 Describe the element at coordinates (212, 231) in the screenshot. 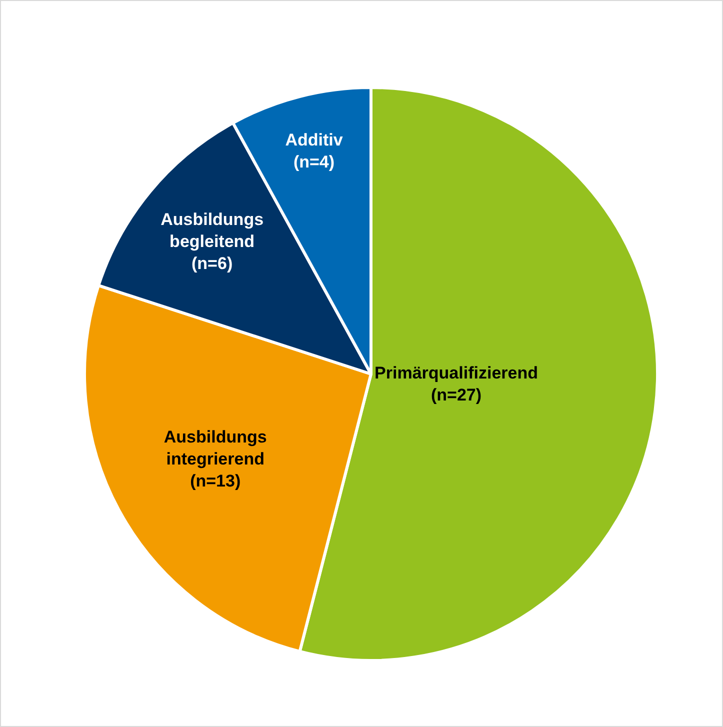

I see `slice-label: Ausbildungs begleitend` at that location.